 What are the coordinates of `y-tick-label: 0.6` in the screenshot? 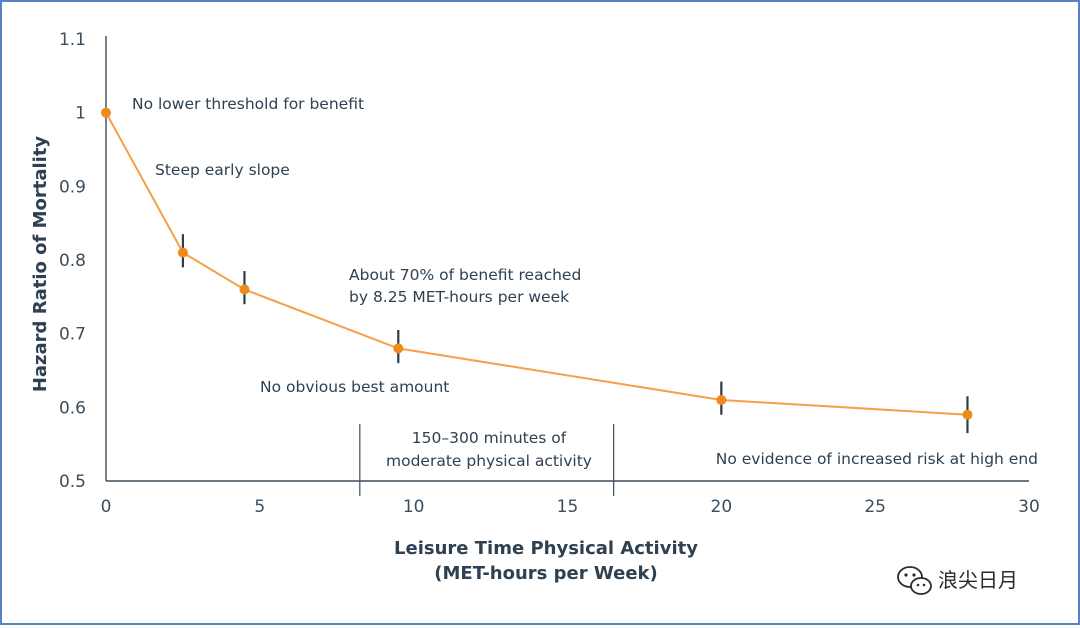 It's located at (72, 408).